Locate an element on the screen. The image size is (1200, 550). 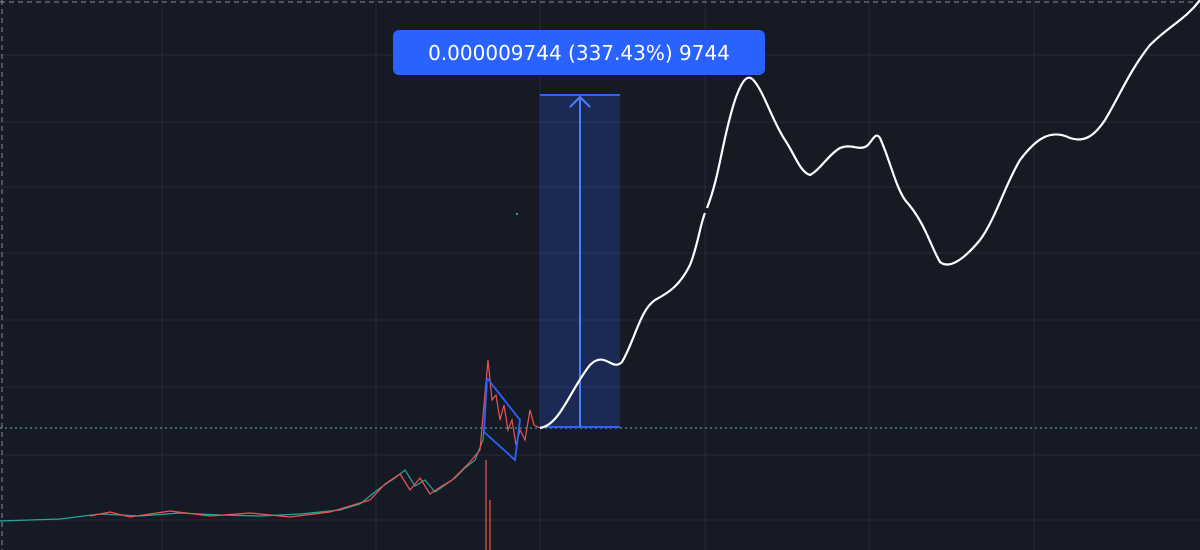
measure-arrow is located at coordinates (580, 261).